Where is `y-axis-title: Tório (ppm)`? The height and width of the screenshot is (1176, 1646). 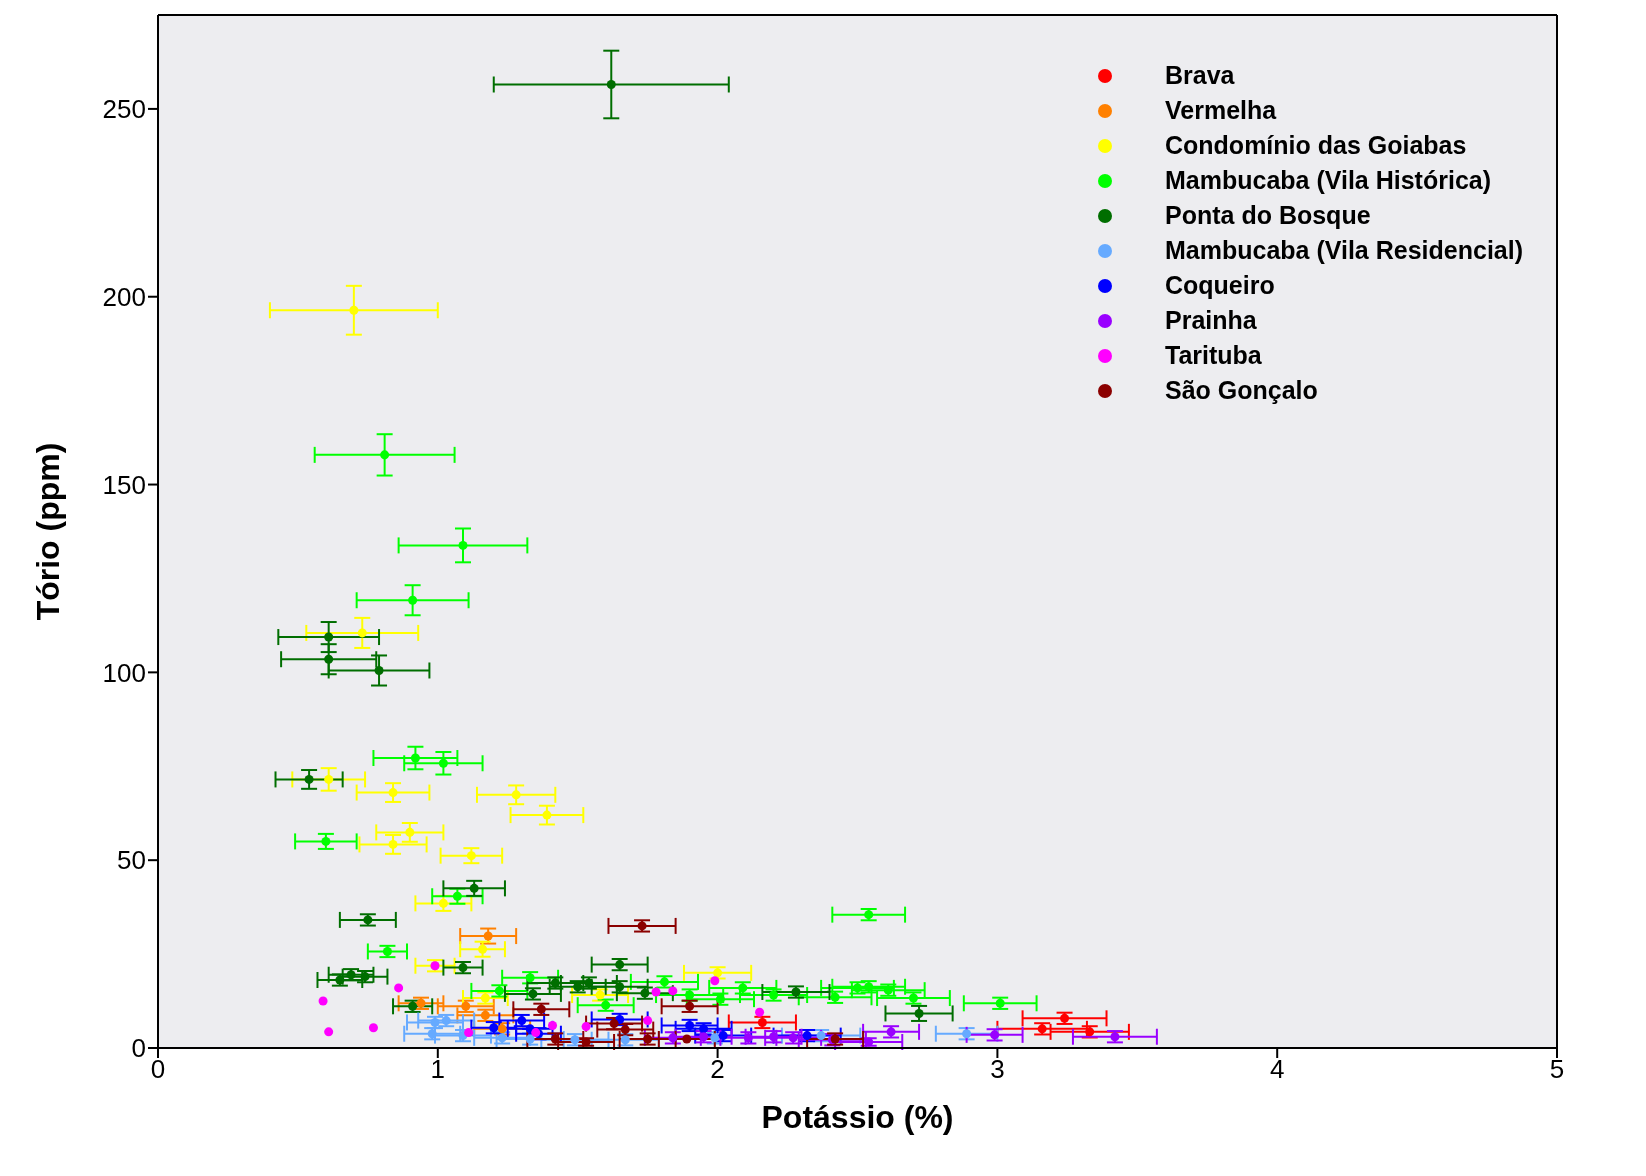 y-axis-title: Tório (ppm) is located at coordinates (48, 531).